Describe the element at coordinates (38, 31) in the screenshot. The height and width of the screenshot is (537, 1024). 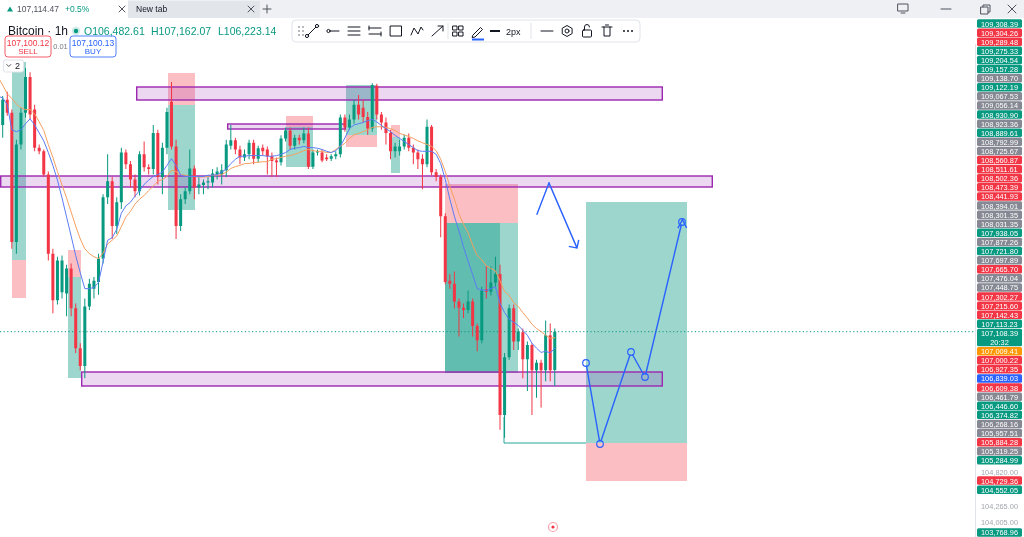
I see `chart-title: Bitcoin · 1h` at that location.